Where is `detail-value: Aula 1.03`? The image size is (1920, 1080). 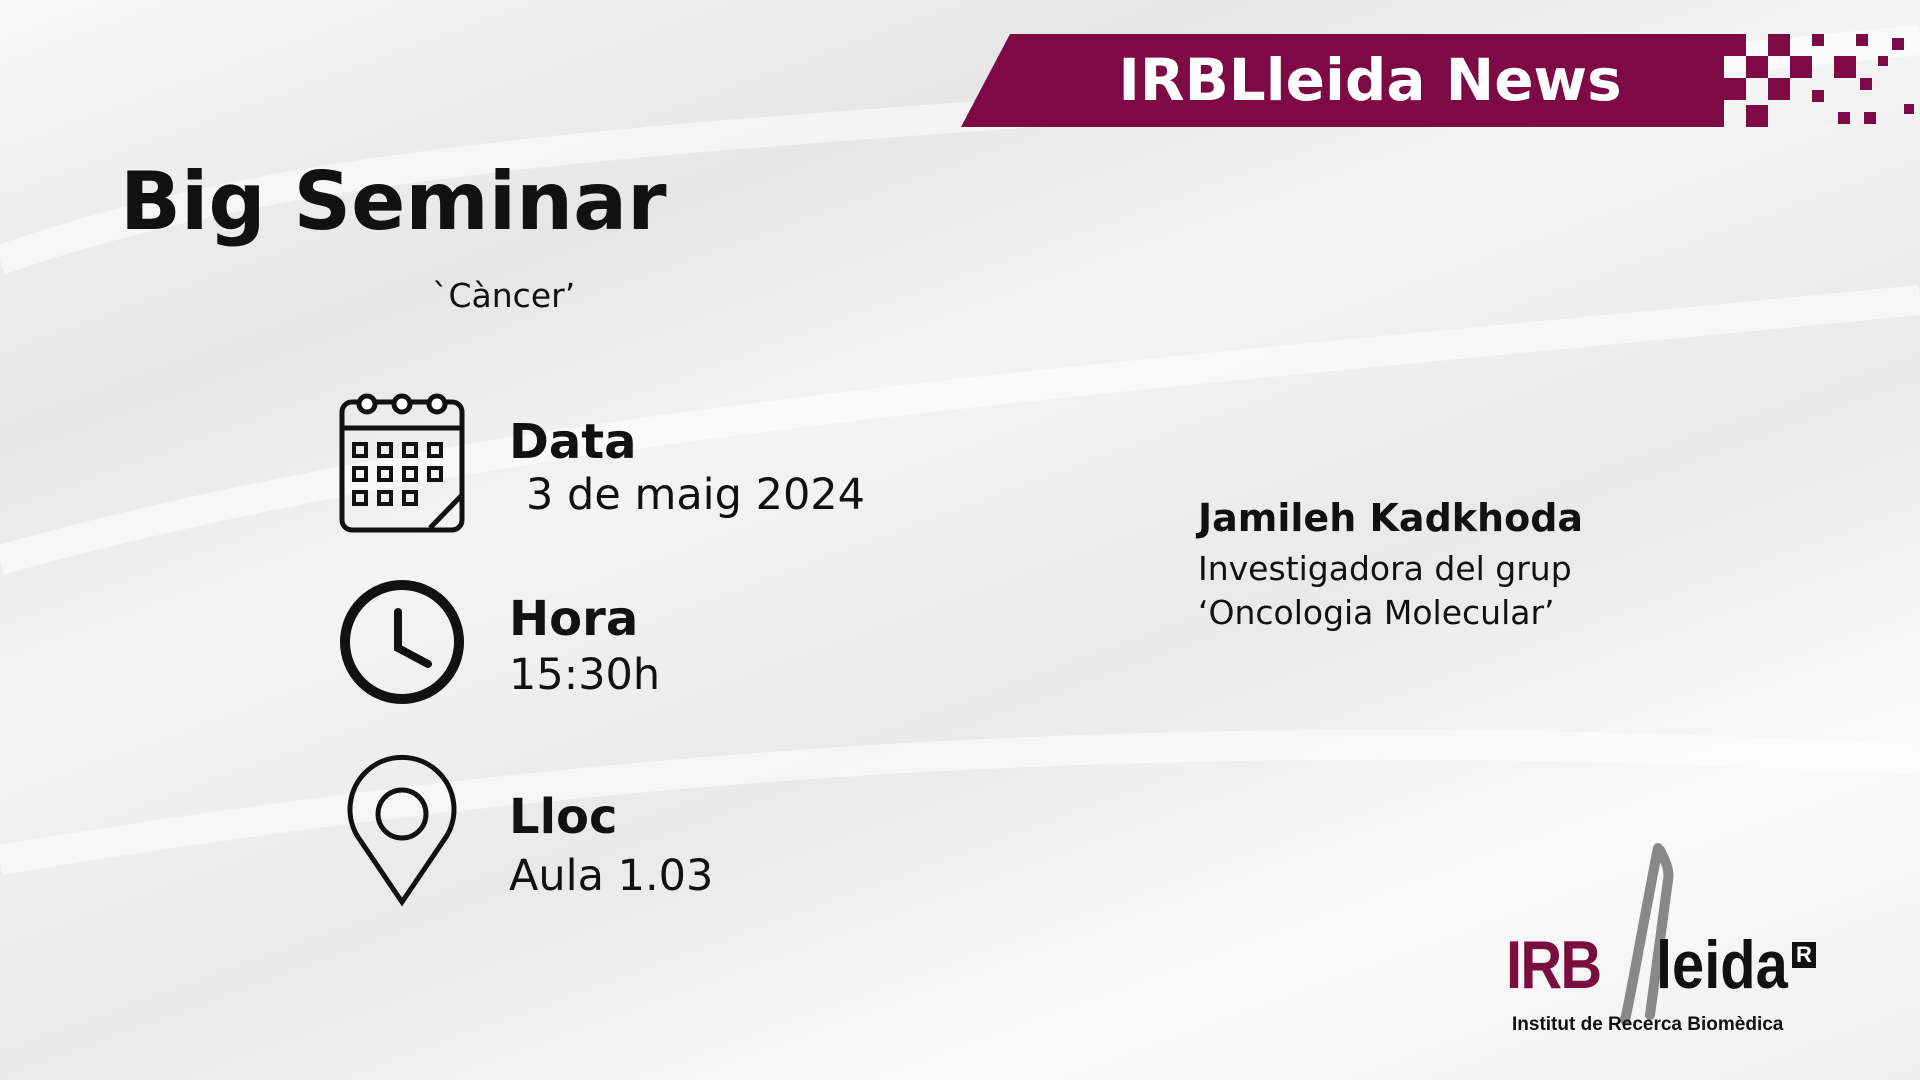 detail-value: Aula 1.03 is located at coordinates (611, 876).